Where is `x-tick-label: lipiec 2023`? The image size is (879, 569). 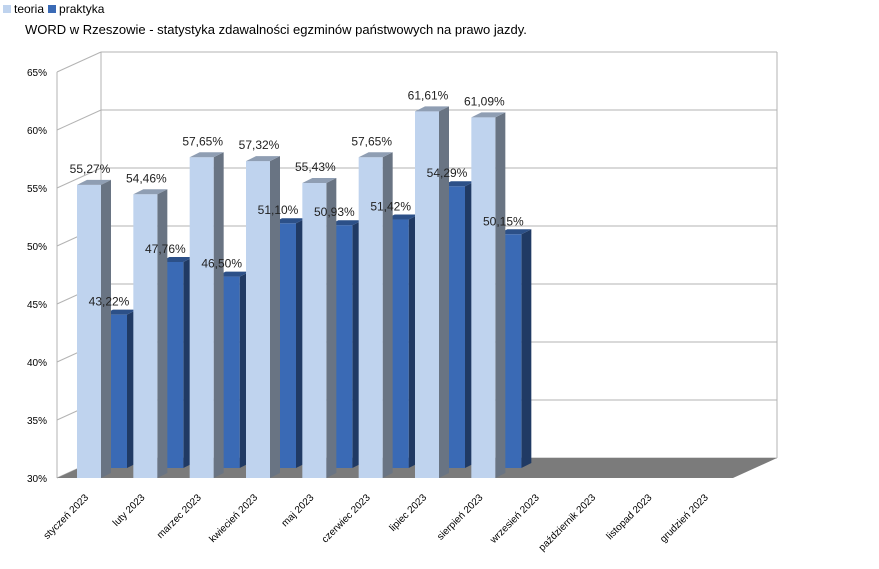 x-tick-label: lipiec 2023 is located at coordinates (409, 513).